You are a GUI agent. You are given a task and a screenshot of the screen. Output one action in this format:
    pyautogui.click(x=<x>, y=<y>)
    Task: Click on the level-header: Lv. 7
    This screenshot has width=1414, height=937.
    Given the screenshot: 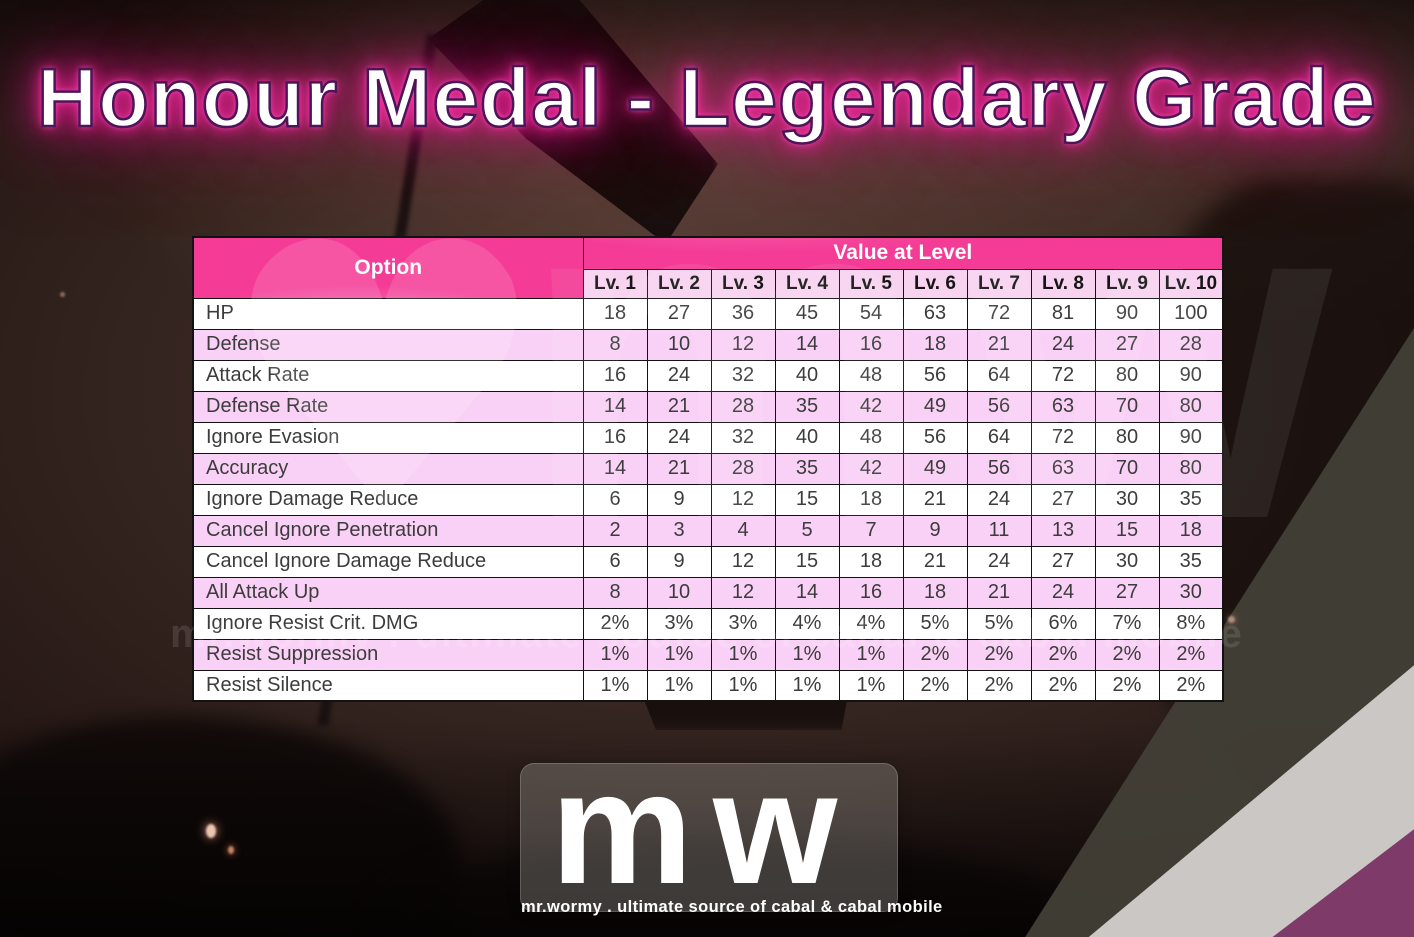 What is the action you would take?
    pyautogui.click(x=999, y=283)
    